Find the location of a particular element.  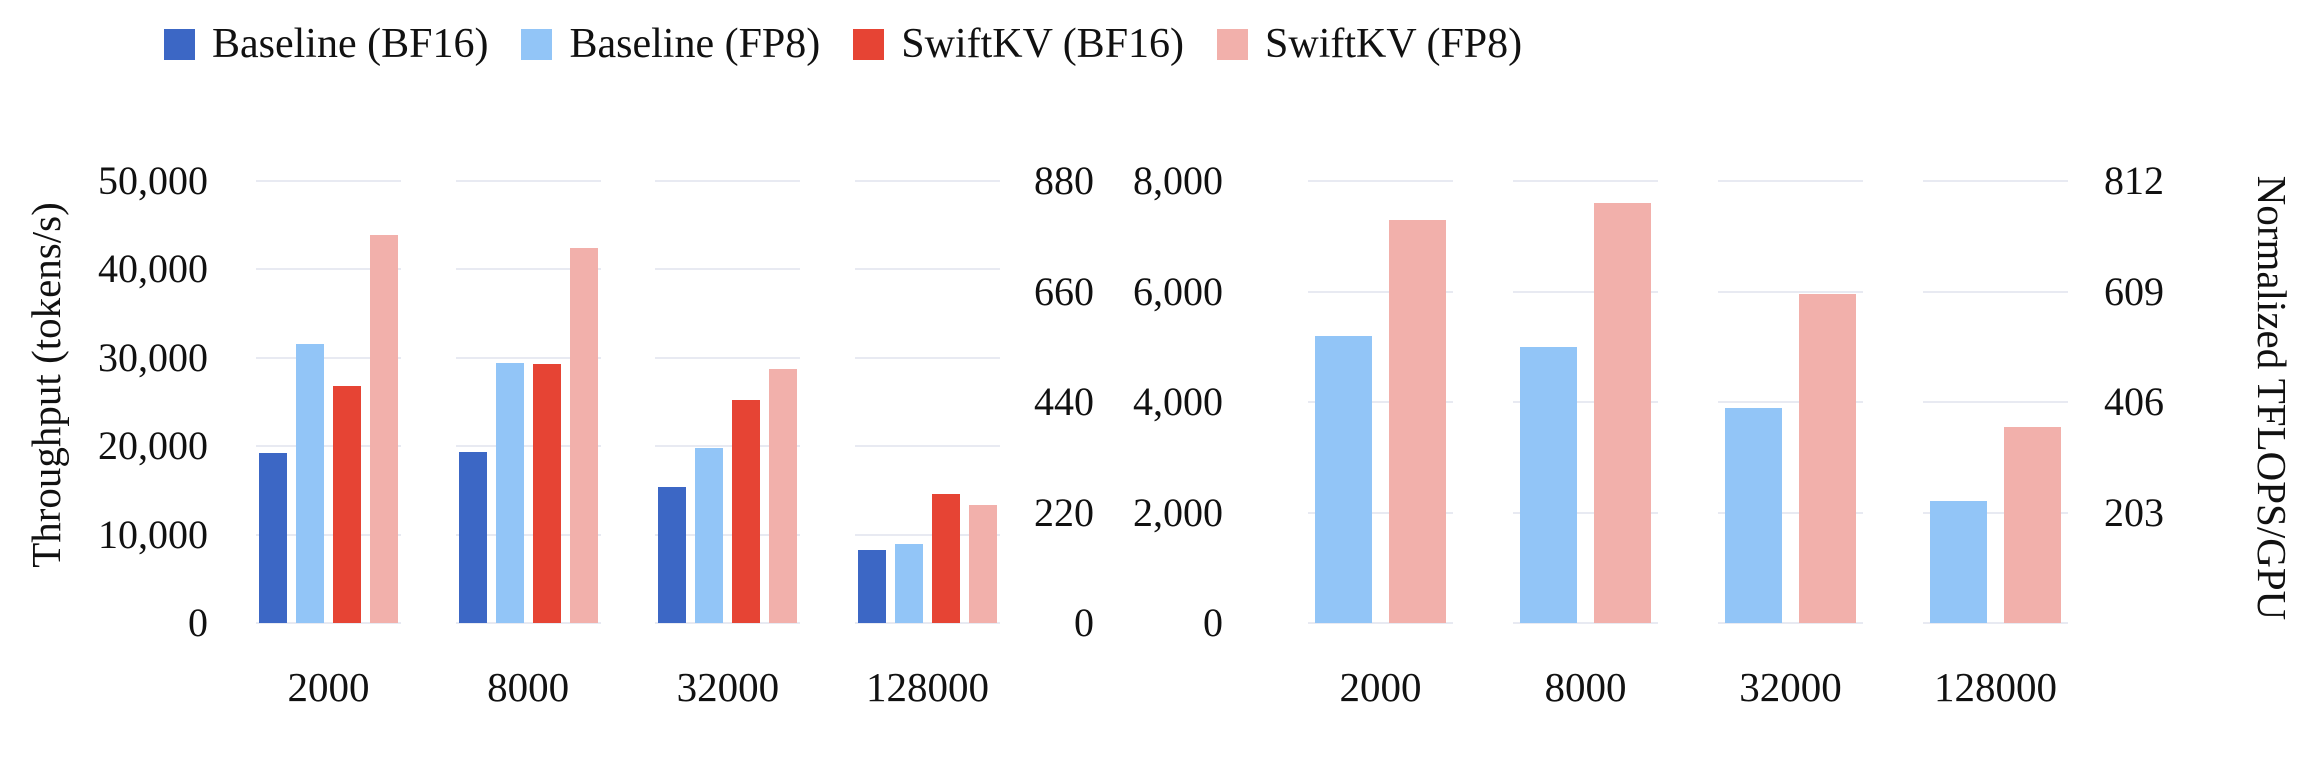

x-category-label: 8000 is located at coordinates (1585, 687).